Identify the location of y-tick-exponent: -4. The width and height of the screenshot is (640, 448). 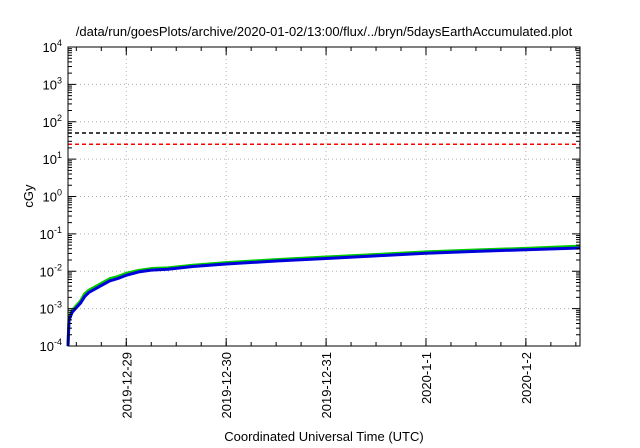
(58, 342).